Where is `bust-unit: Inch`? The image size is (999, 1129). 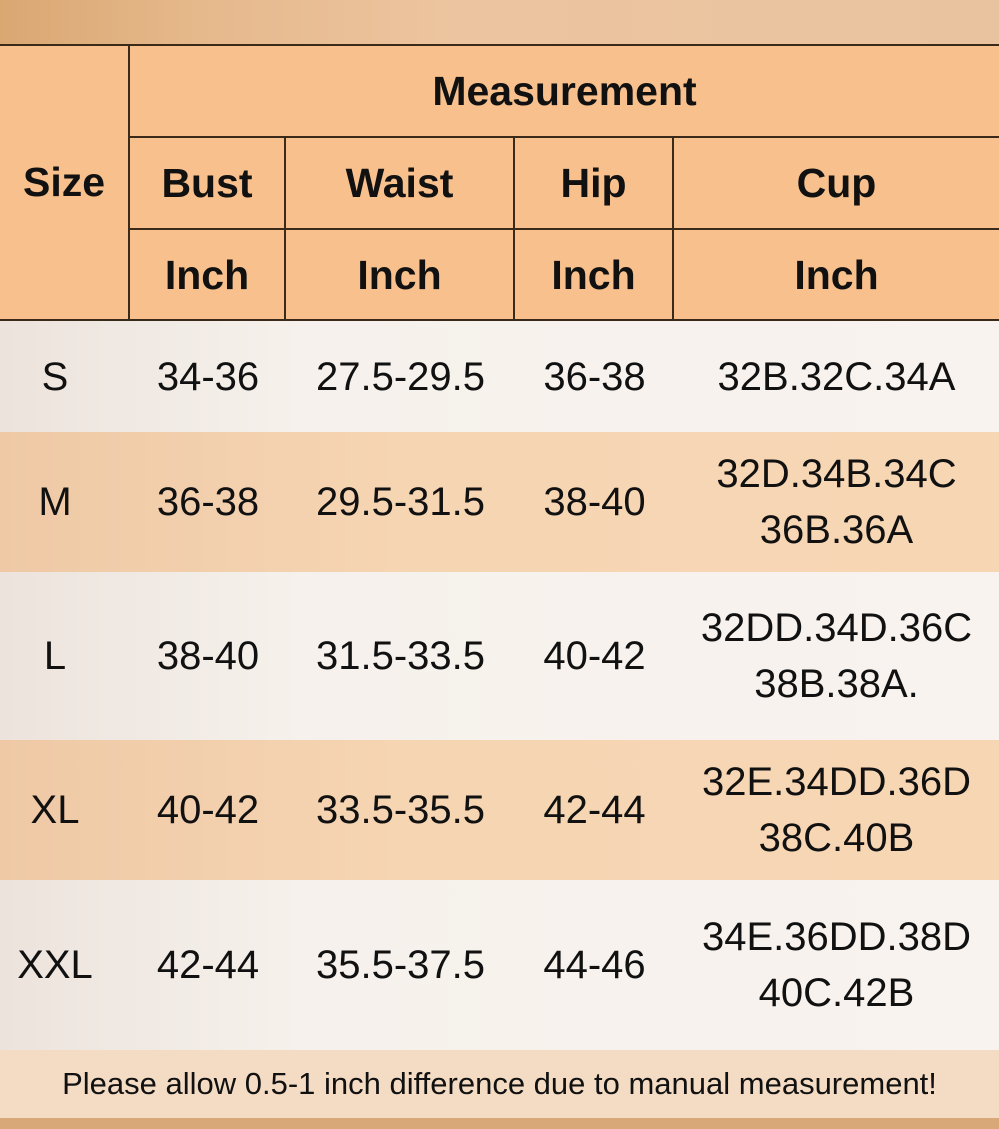 bust-unit: Inch is located at coordinates (208, 275).